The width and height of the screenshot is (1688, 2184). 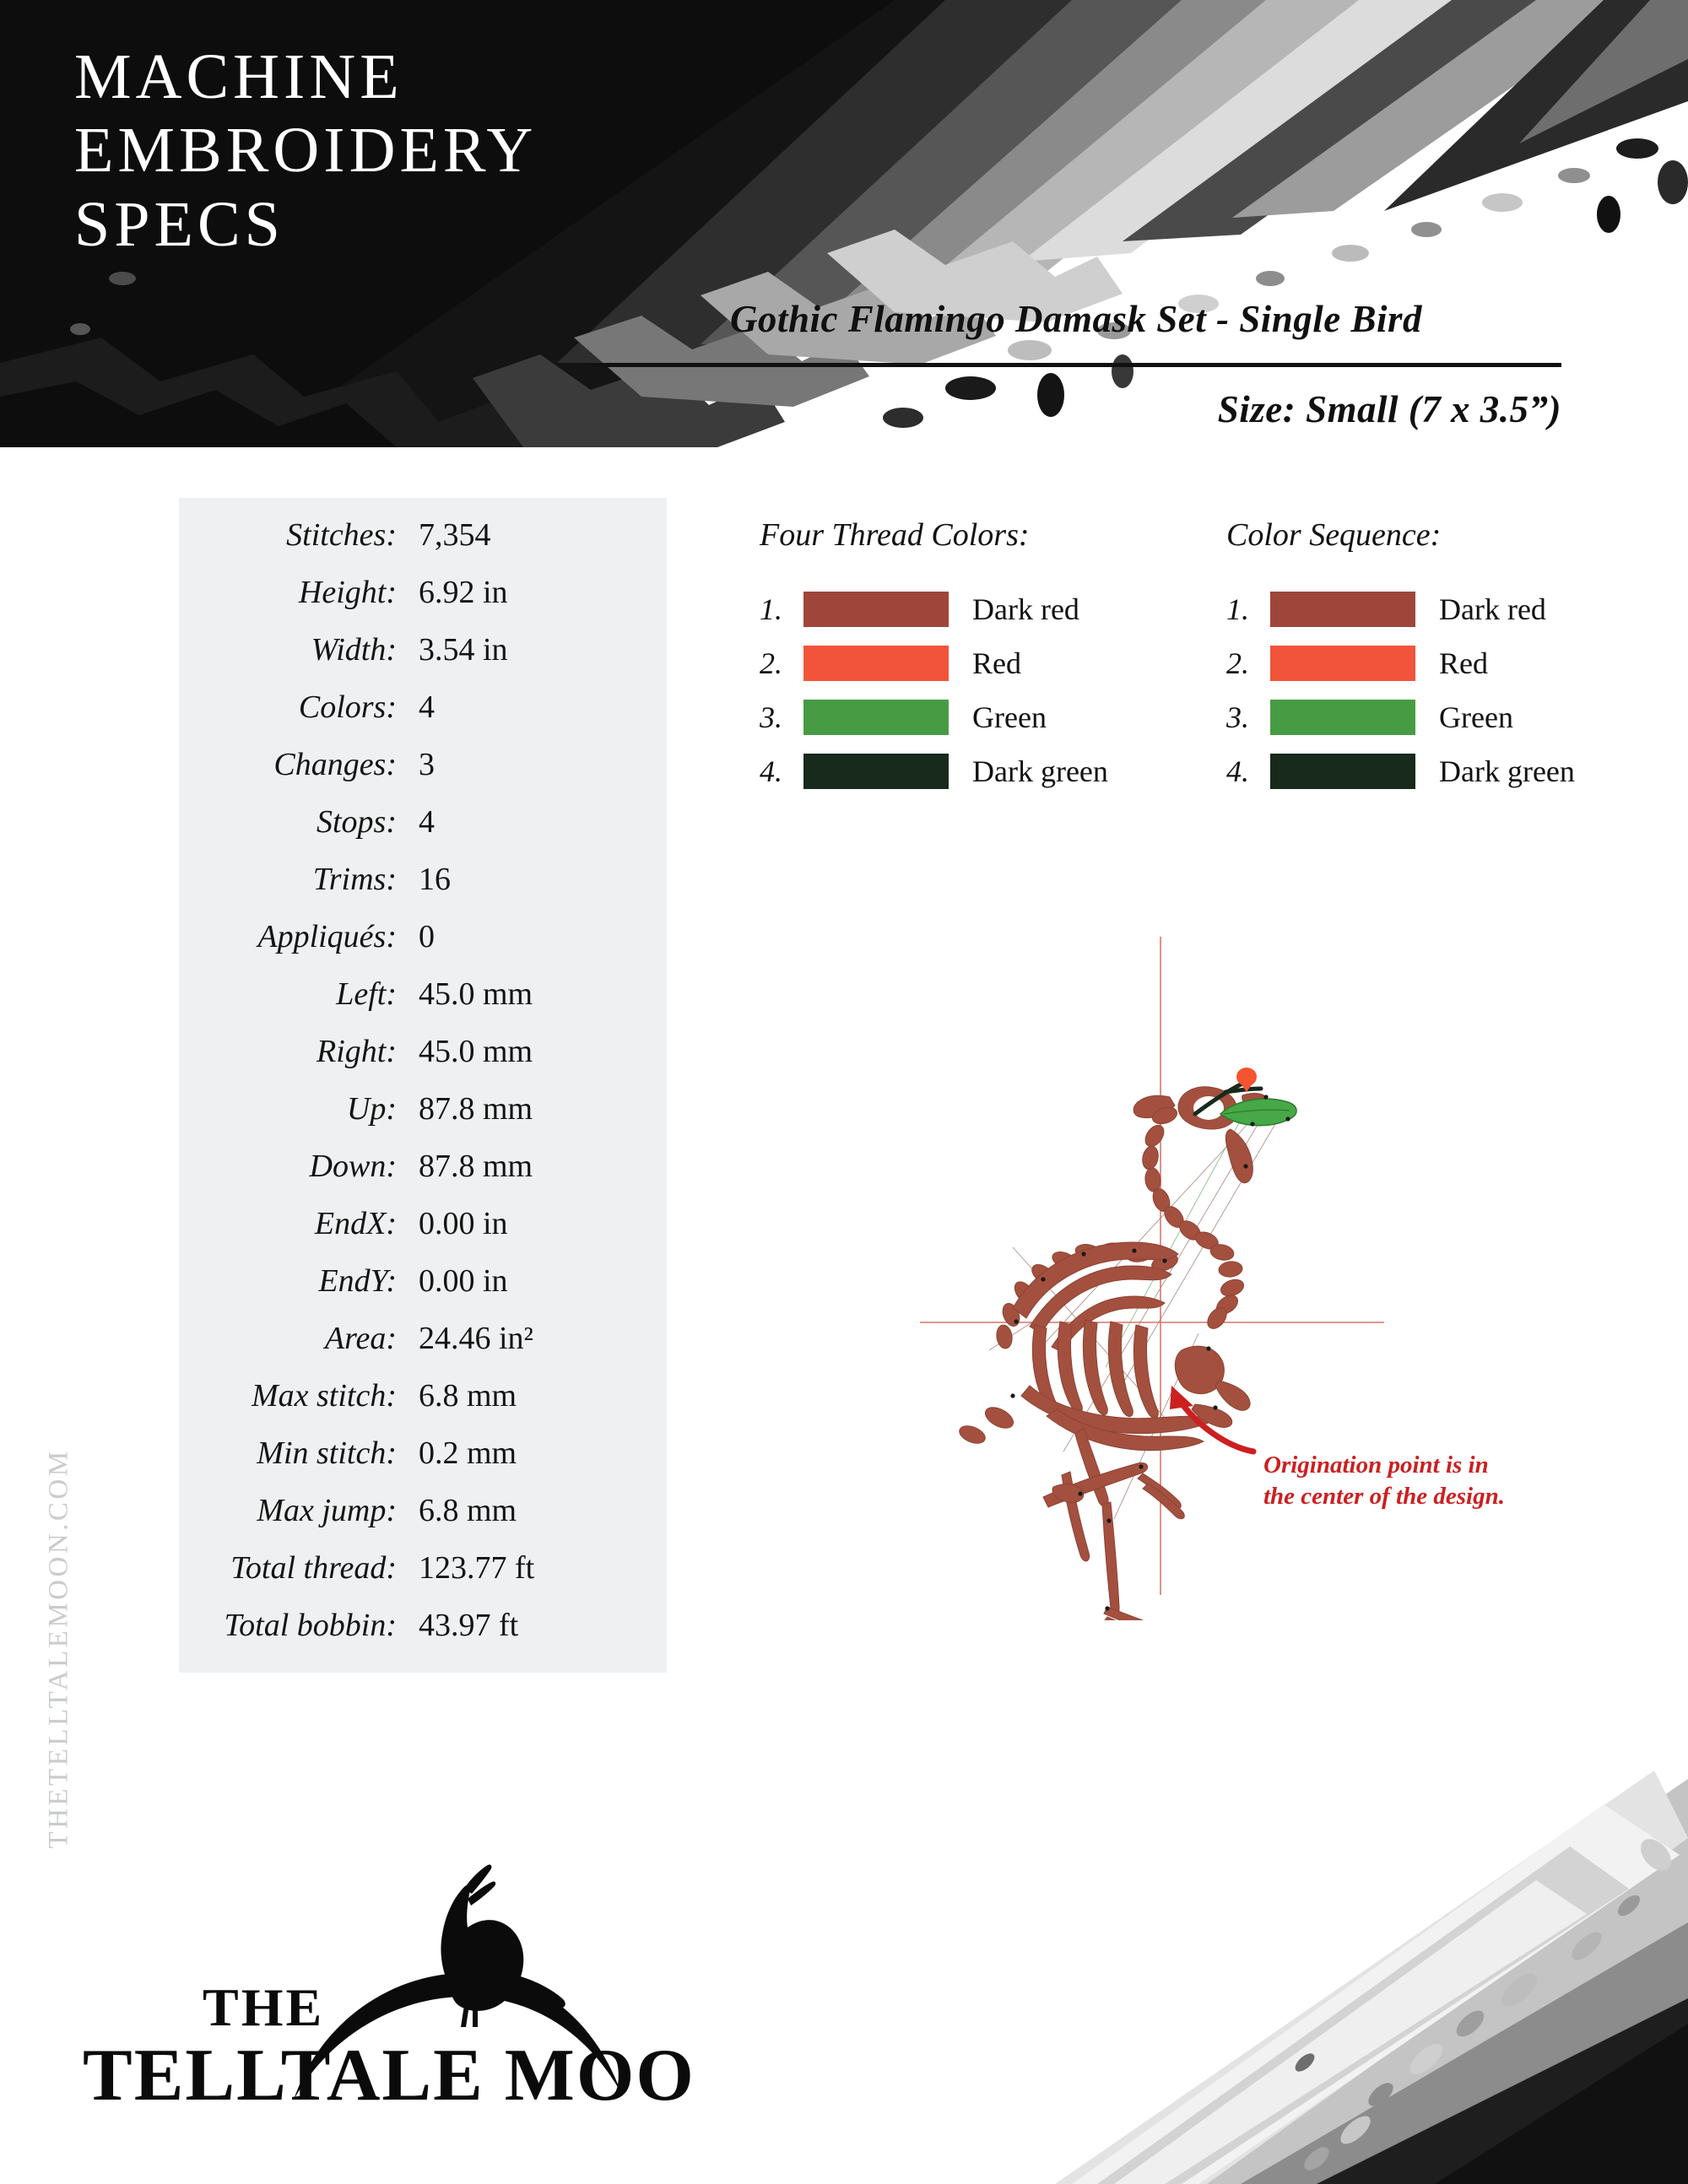 What do you see at coordinates (335, 764) in the screenshot?
I see `spec-label: Changes:` at bounding box center [335, 764].